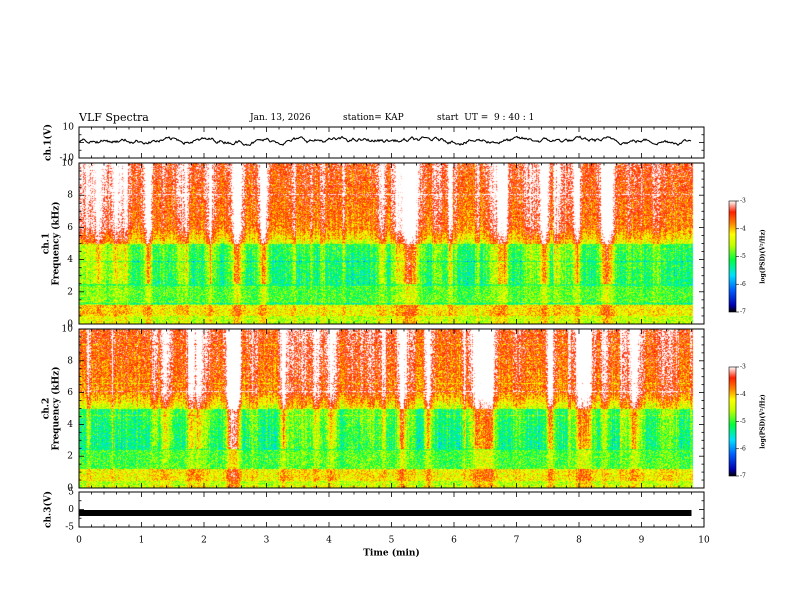 This screenshot has width=792, height=612. What do you see at coordinates (391, 553) in the screenshot?
I see `x-axis-label: Time (min)` at bounding box center [391, 553].